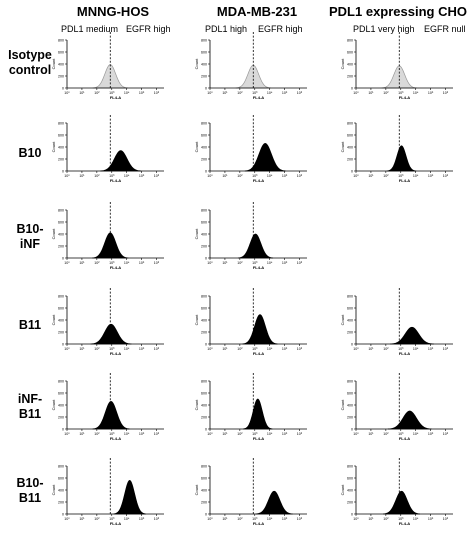  I want to click on column-egfr-level-mda-mb-231: EGFR high, so click(280, 29).